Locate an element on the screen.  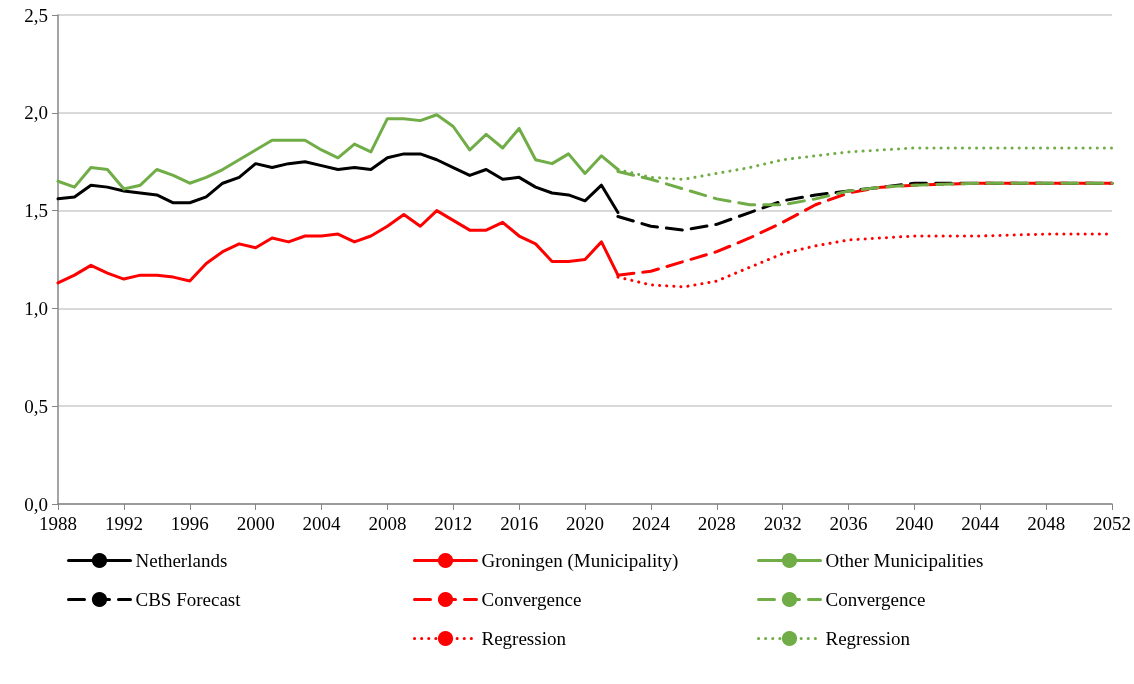
x-tick-label: 1996 is located at coordinates (189, 523).